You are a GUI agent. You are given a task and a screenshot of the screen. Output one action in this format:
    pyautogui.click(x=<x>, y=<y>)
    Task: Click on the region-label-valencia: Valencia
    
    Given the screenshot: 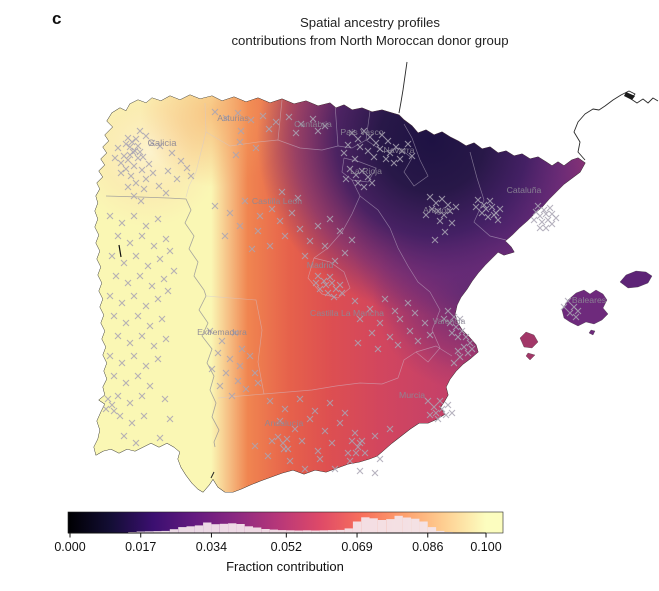 What is the action you would take?
    pyautogui.click(x=449, y=321)
    